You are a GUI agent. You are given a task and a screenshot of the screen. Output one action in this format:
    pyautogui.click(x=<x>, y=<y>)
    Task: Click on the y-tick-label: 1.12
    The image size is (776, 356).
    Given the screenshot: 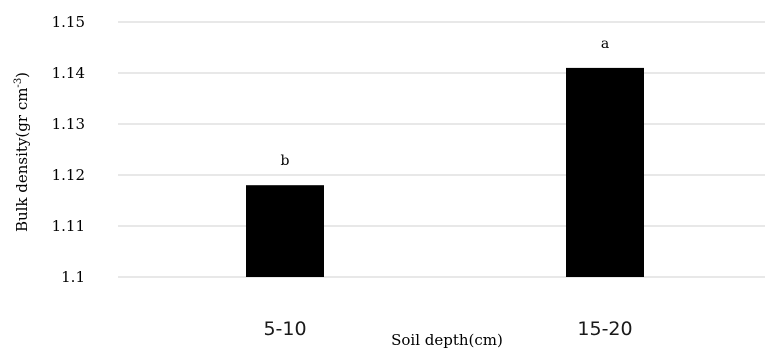 What is the action you would take?
    pyautogui.click(x=68, y=175)
    